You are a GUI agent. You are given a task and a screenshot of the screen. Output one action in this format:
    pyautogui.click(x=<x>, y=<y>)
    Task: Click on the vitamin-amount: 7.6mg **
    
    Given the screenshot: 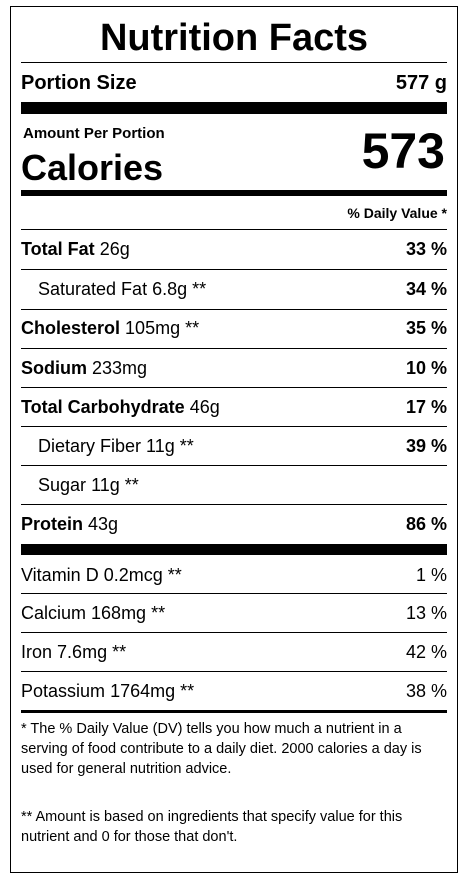 What is the action you would take?
    pyautogui.click(x=92, y=651)
    